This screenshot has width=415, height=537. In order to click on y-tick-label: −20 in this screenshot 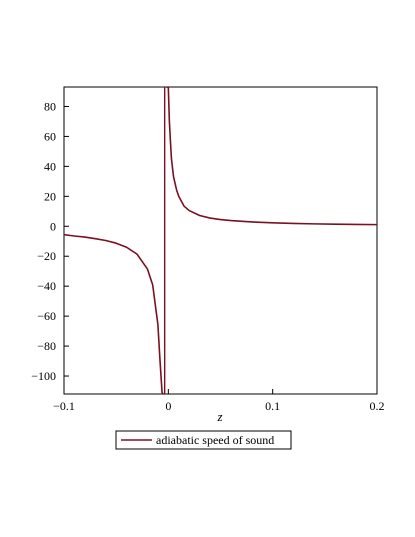, I will do `click(46, 256)`.